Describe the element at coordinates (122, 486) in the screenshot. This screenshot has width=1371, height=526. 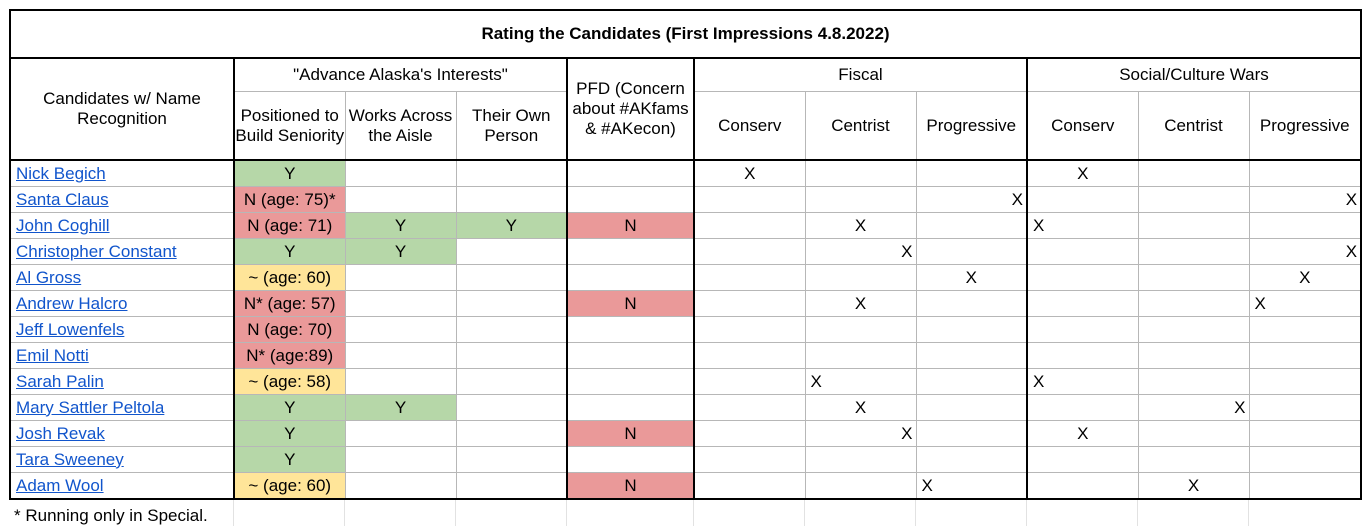
I see `candidate-name-cell: Adam Wool` at that location.